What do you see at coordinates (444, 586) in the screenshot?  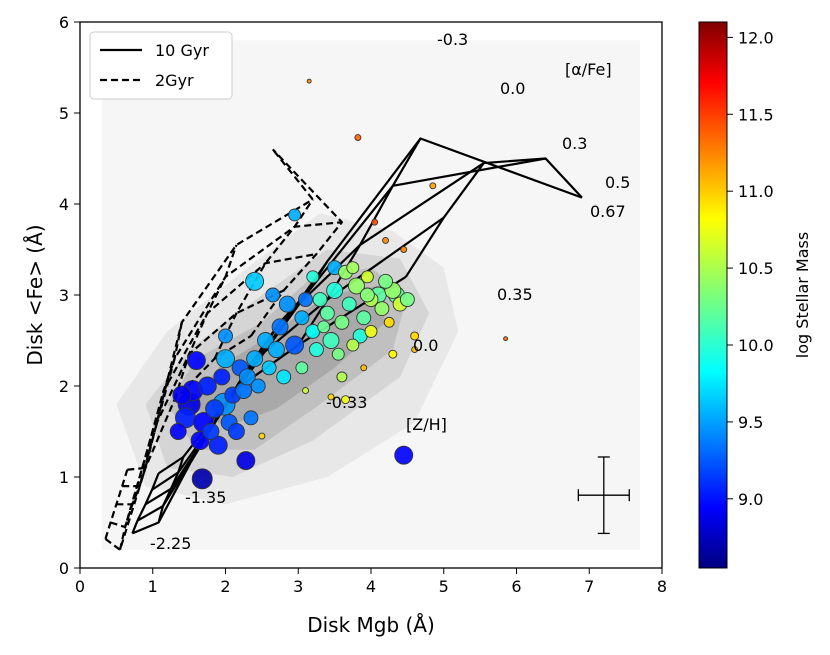 I see `x-tick-label-5: 5` at bounding box center [444, 586].